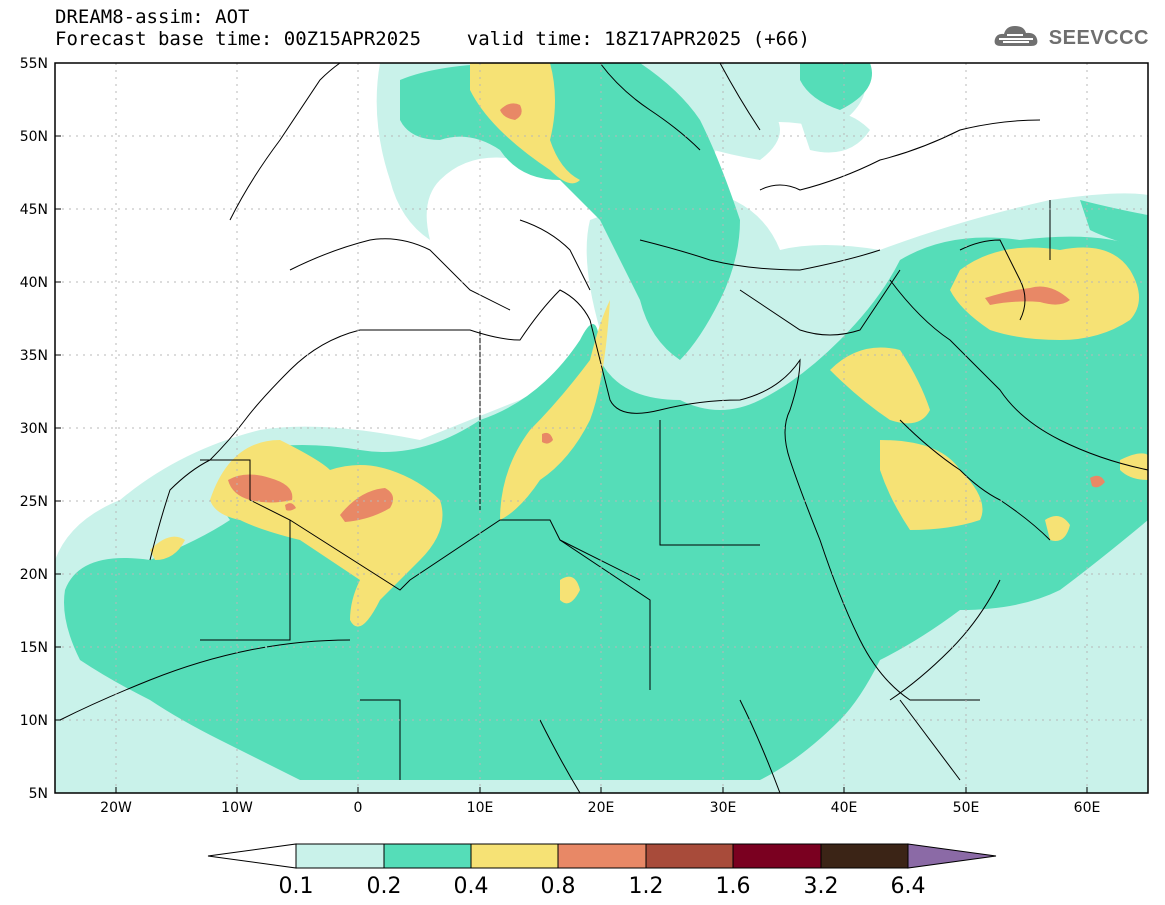 Image resolution: width=1165 pixels, height=905 pixels. Describe the element at coordinates (723, 808) in the screenshot. I see `lon-label: 30E` at that location.